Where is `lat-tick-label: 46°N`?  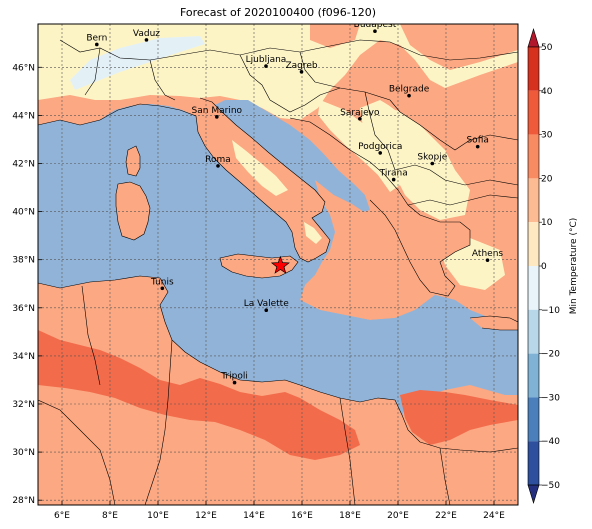
lat-tick-label: 46°N is located at coordinates (23, 68).